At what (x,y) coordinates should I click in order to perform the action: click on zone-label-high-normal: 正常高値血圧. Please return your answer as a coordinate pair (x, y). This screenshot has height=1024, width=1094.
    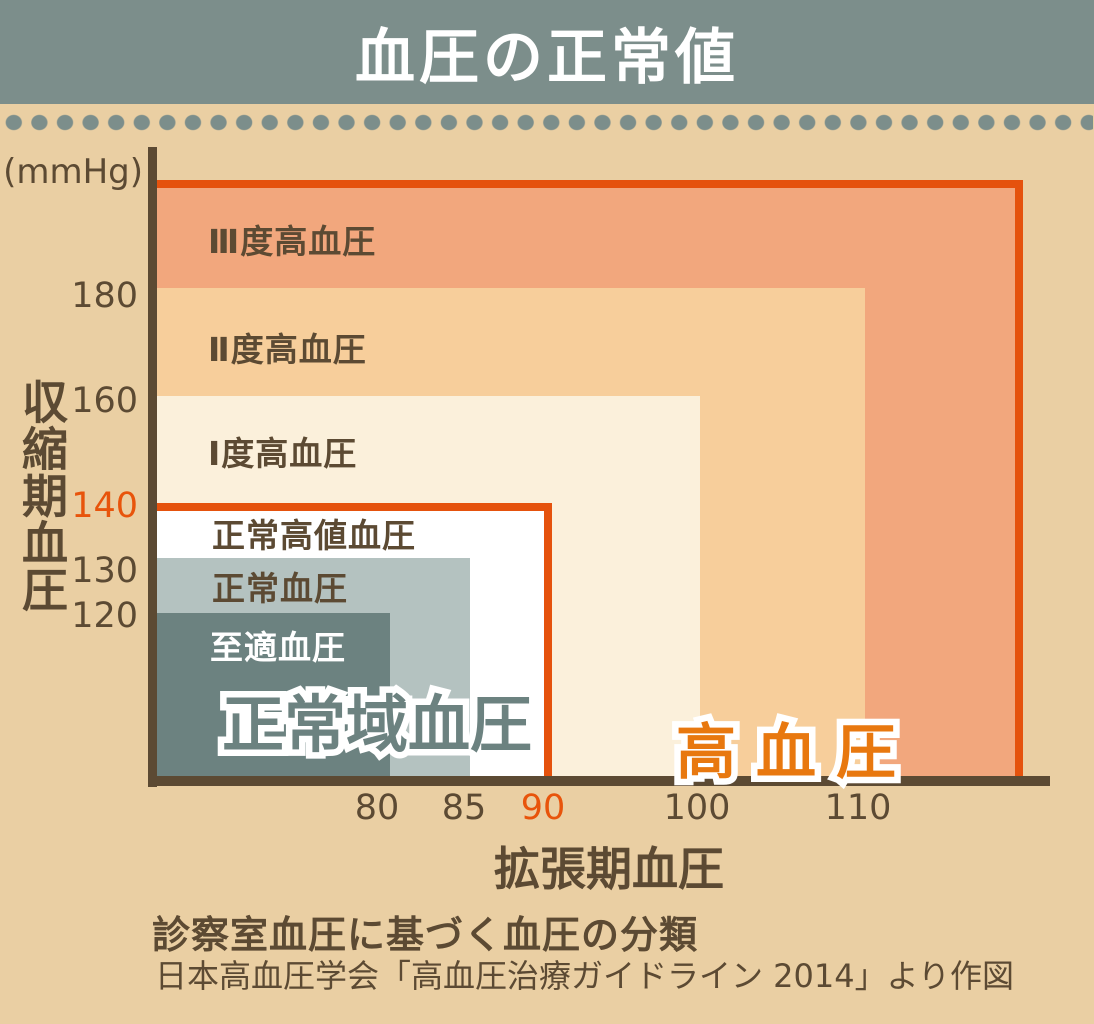
    Looking at the image, I should click on (314, 535).